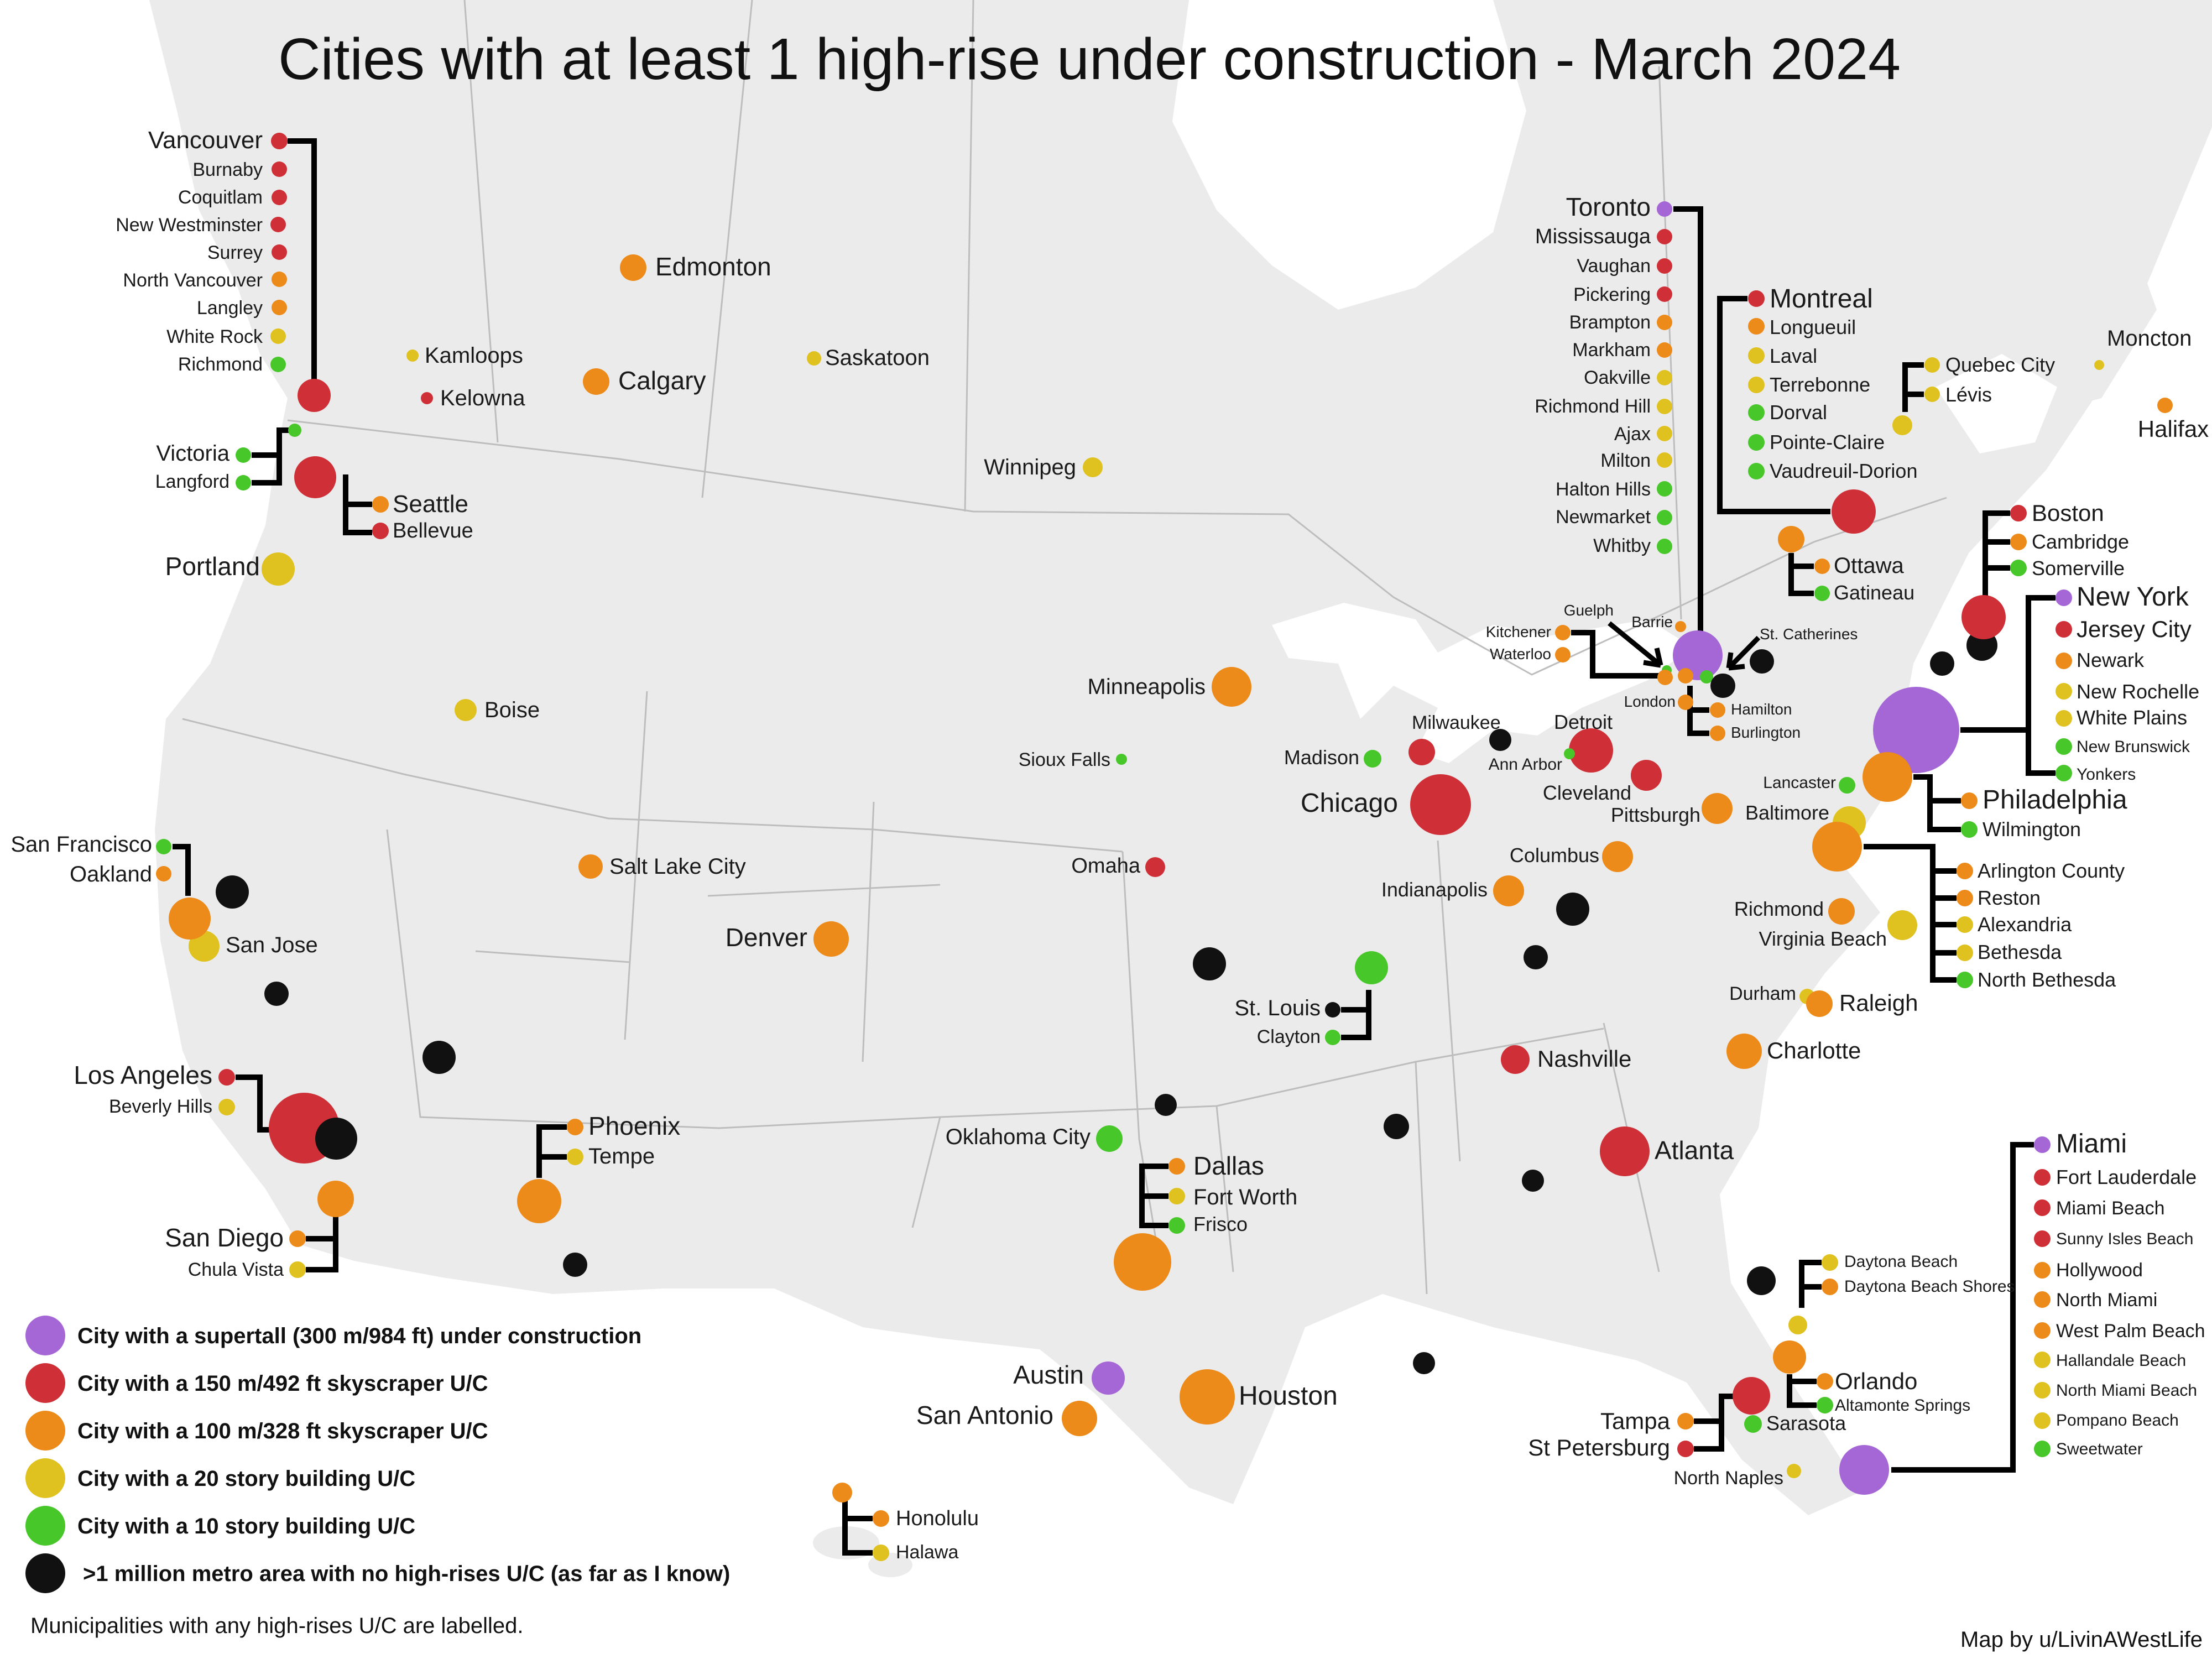 This screenshot has width=2212, height=1659. What do you see at coordinates (244, 455) in the screenshot?
I see `victoria-marker` at bounding box center [244, 455].